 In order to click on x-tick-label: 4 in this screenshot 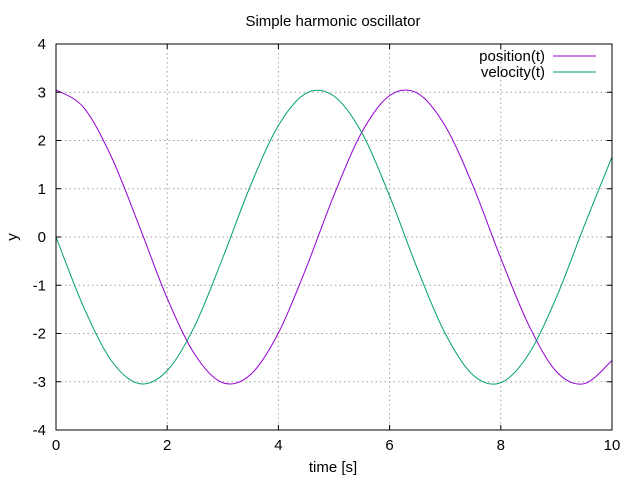, I will do `click(278, 445)`.